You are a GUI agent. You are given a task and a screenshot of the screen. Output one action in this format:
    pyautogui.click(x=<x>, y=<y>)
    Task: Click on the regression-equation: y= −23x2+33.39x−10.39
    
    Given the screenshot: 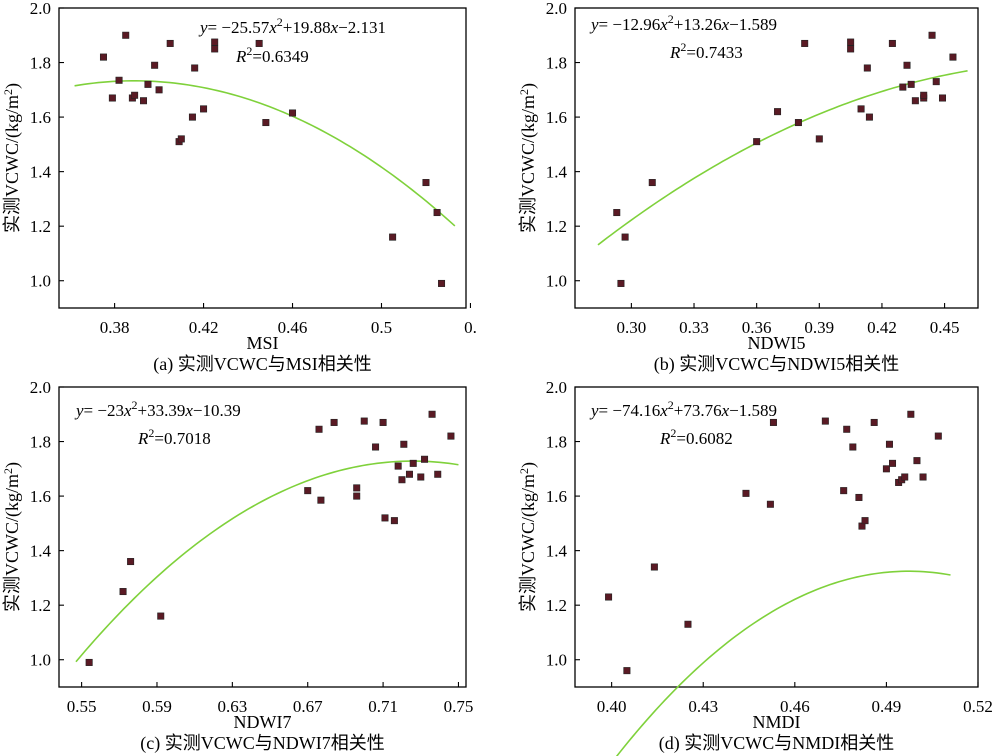 What is the action you would take?
    pyautogui.click(x=157, y=409)
    